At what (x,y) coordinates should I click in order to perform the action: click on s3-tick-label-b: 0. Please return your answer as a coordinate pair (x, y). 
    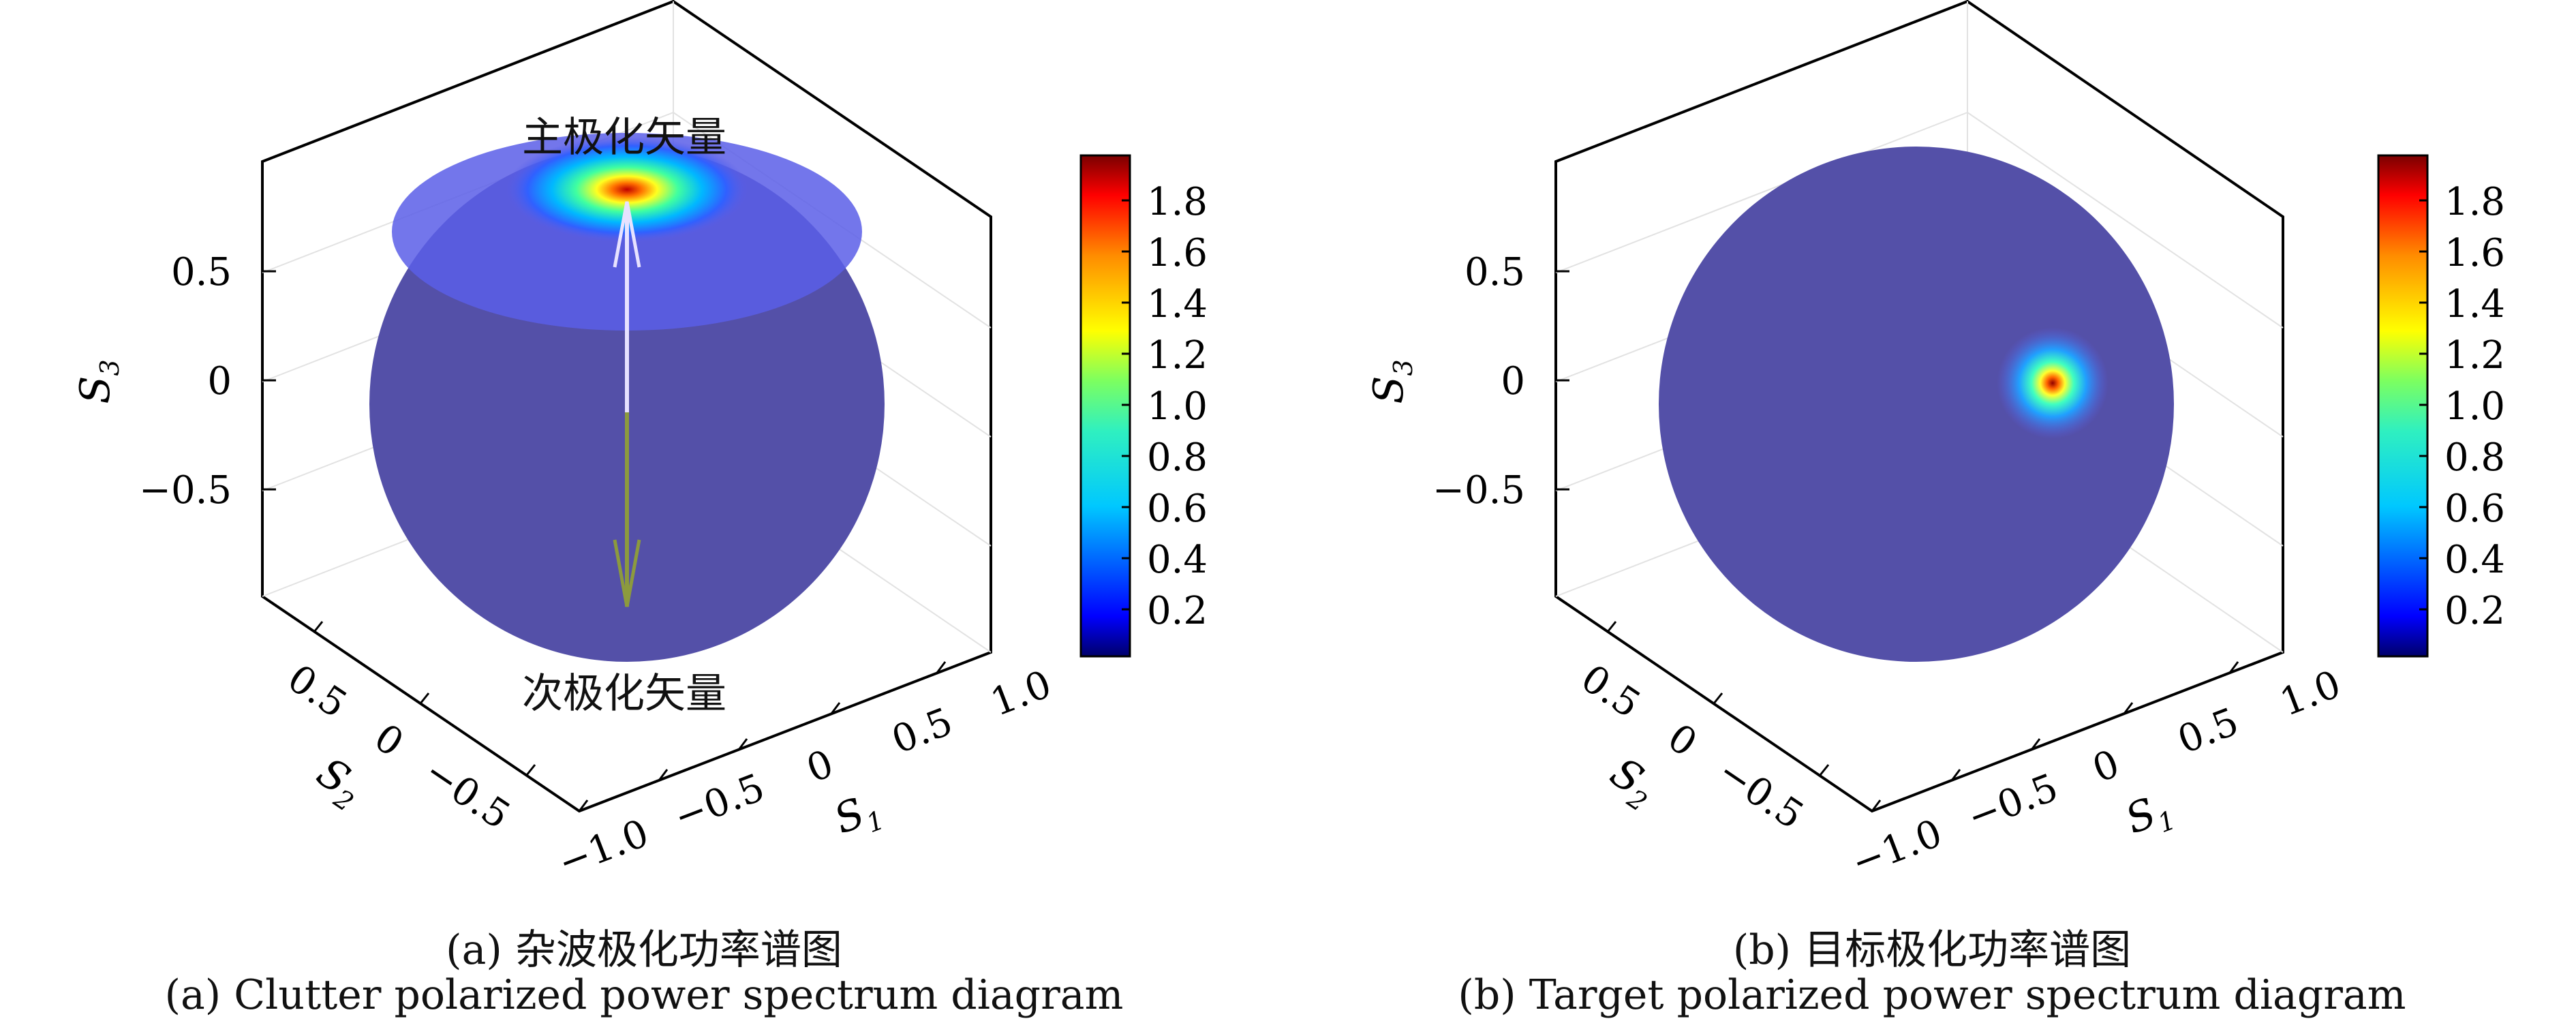
    Looking at the image, I should click on (1513, 381).